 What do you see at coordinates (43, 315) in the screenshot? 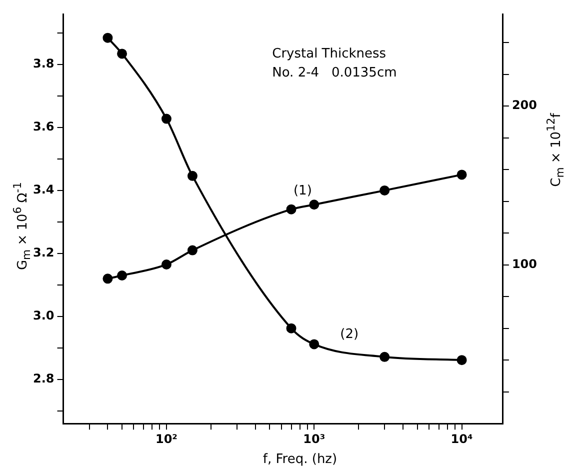
I see `y-tick-label: 3.0` at bounding box center [43, 315].